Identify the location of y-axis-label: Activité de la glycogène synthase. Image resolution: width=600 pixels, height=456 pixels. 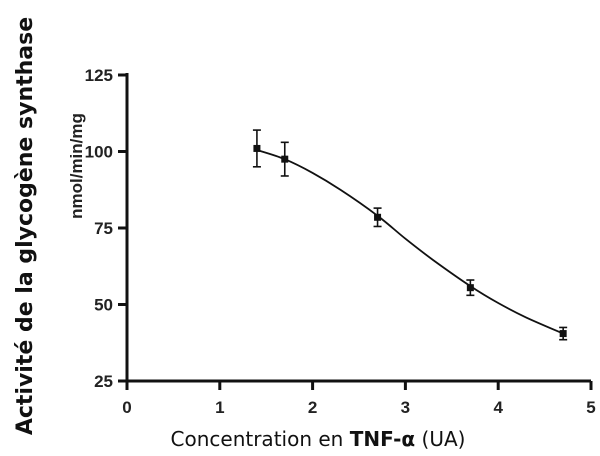
(25, 226).